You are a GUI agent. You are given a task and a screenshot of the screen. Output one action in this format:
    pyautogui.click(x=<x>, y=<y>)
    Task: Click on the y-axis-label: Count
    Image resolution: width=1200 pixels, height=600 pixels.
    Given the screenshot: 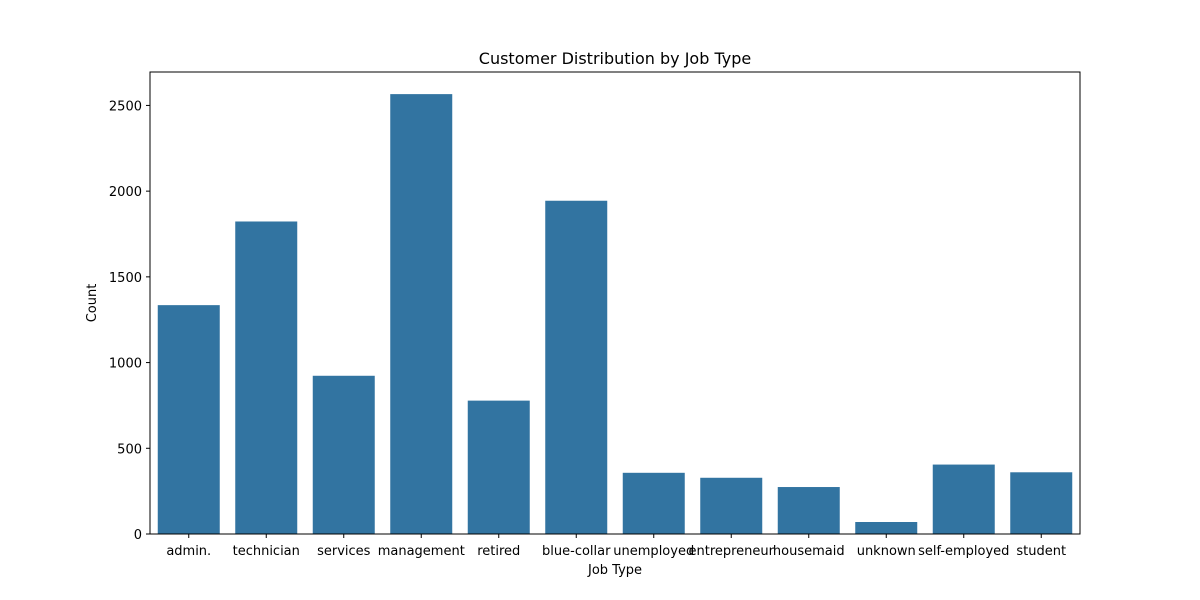 What is the action you would take?
    pyautogui.click(x=92, y=303)
    